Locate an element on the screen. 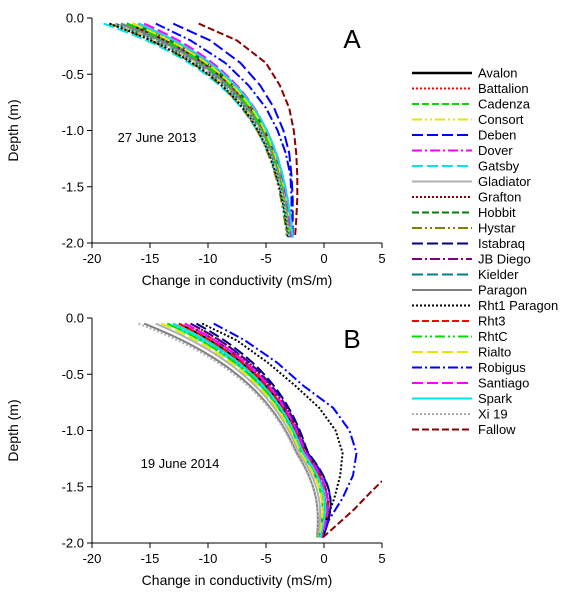 The height and width of the screenshot is (599, 582). legend-label-rht1-paragon: Rht1 Paragon is located at coordinates (518, 305).